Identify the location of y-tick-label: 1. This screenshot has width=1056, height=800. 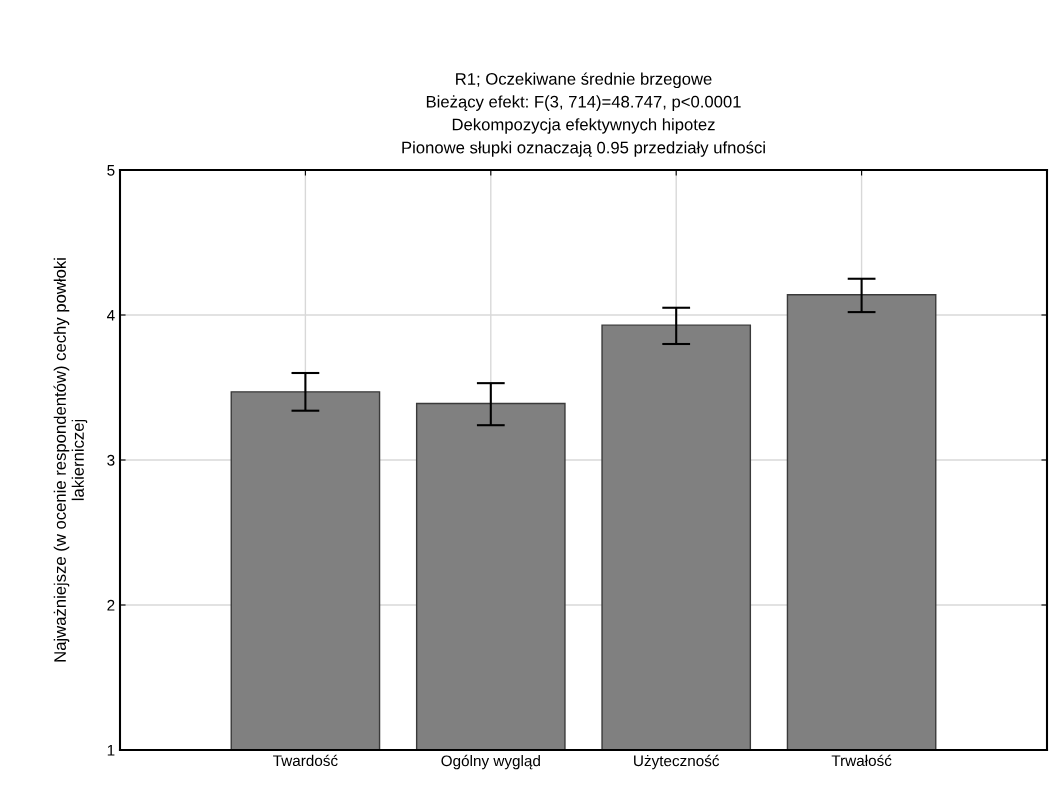
(111, 750).